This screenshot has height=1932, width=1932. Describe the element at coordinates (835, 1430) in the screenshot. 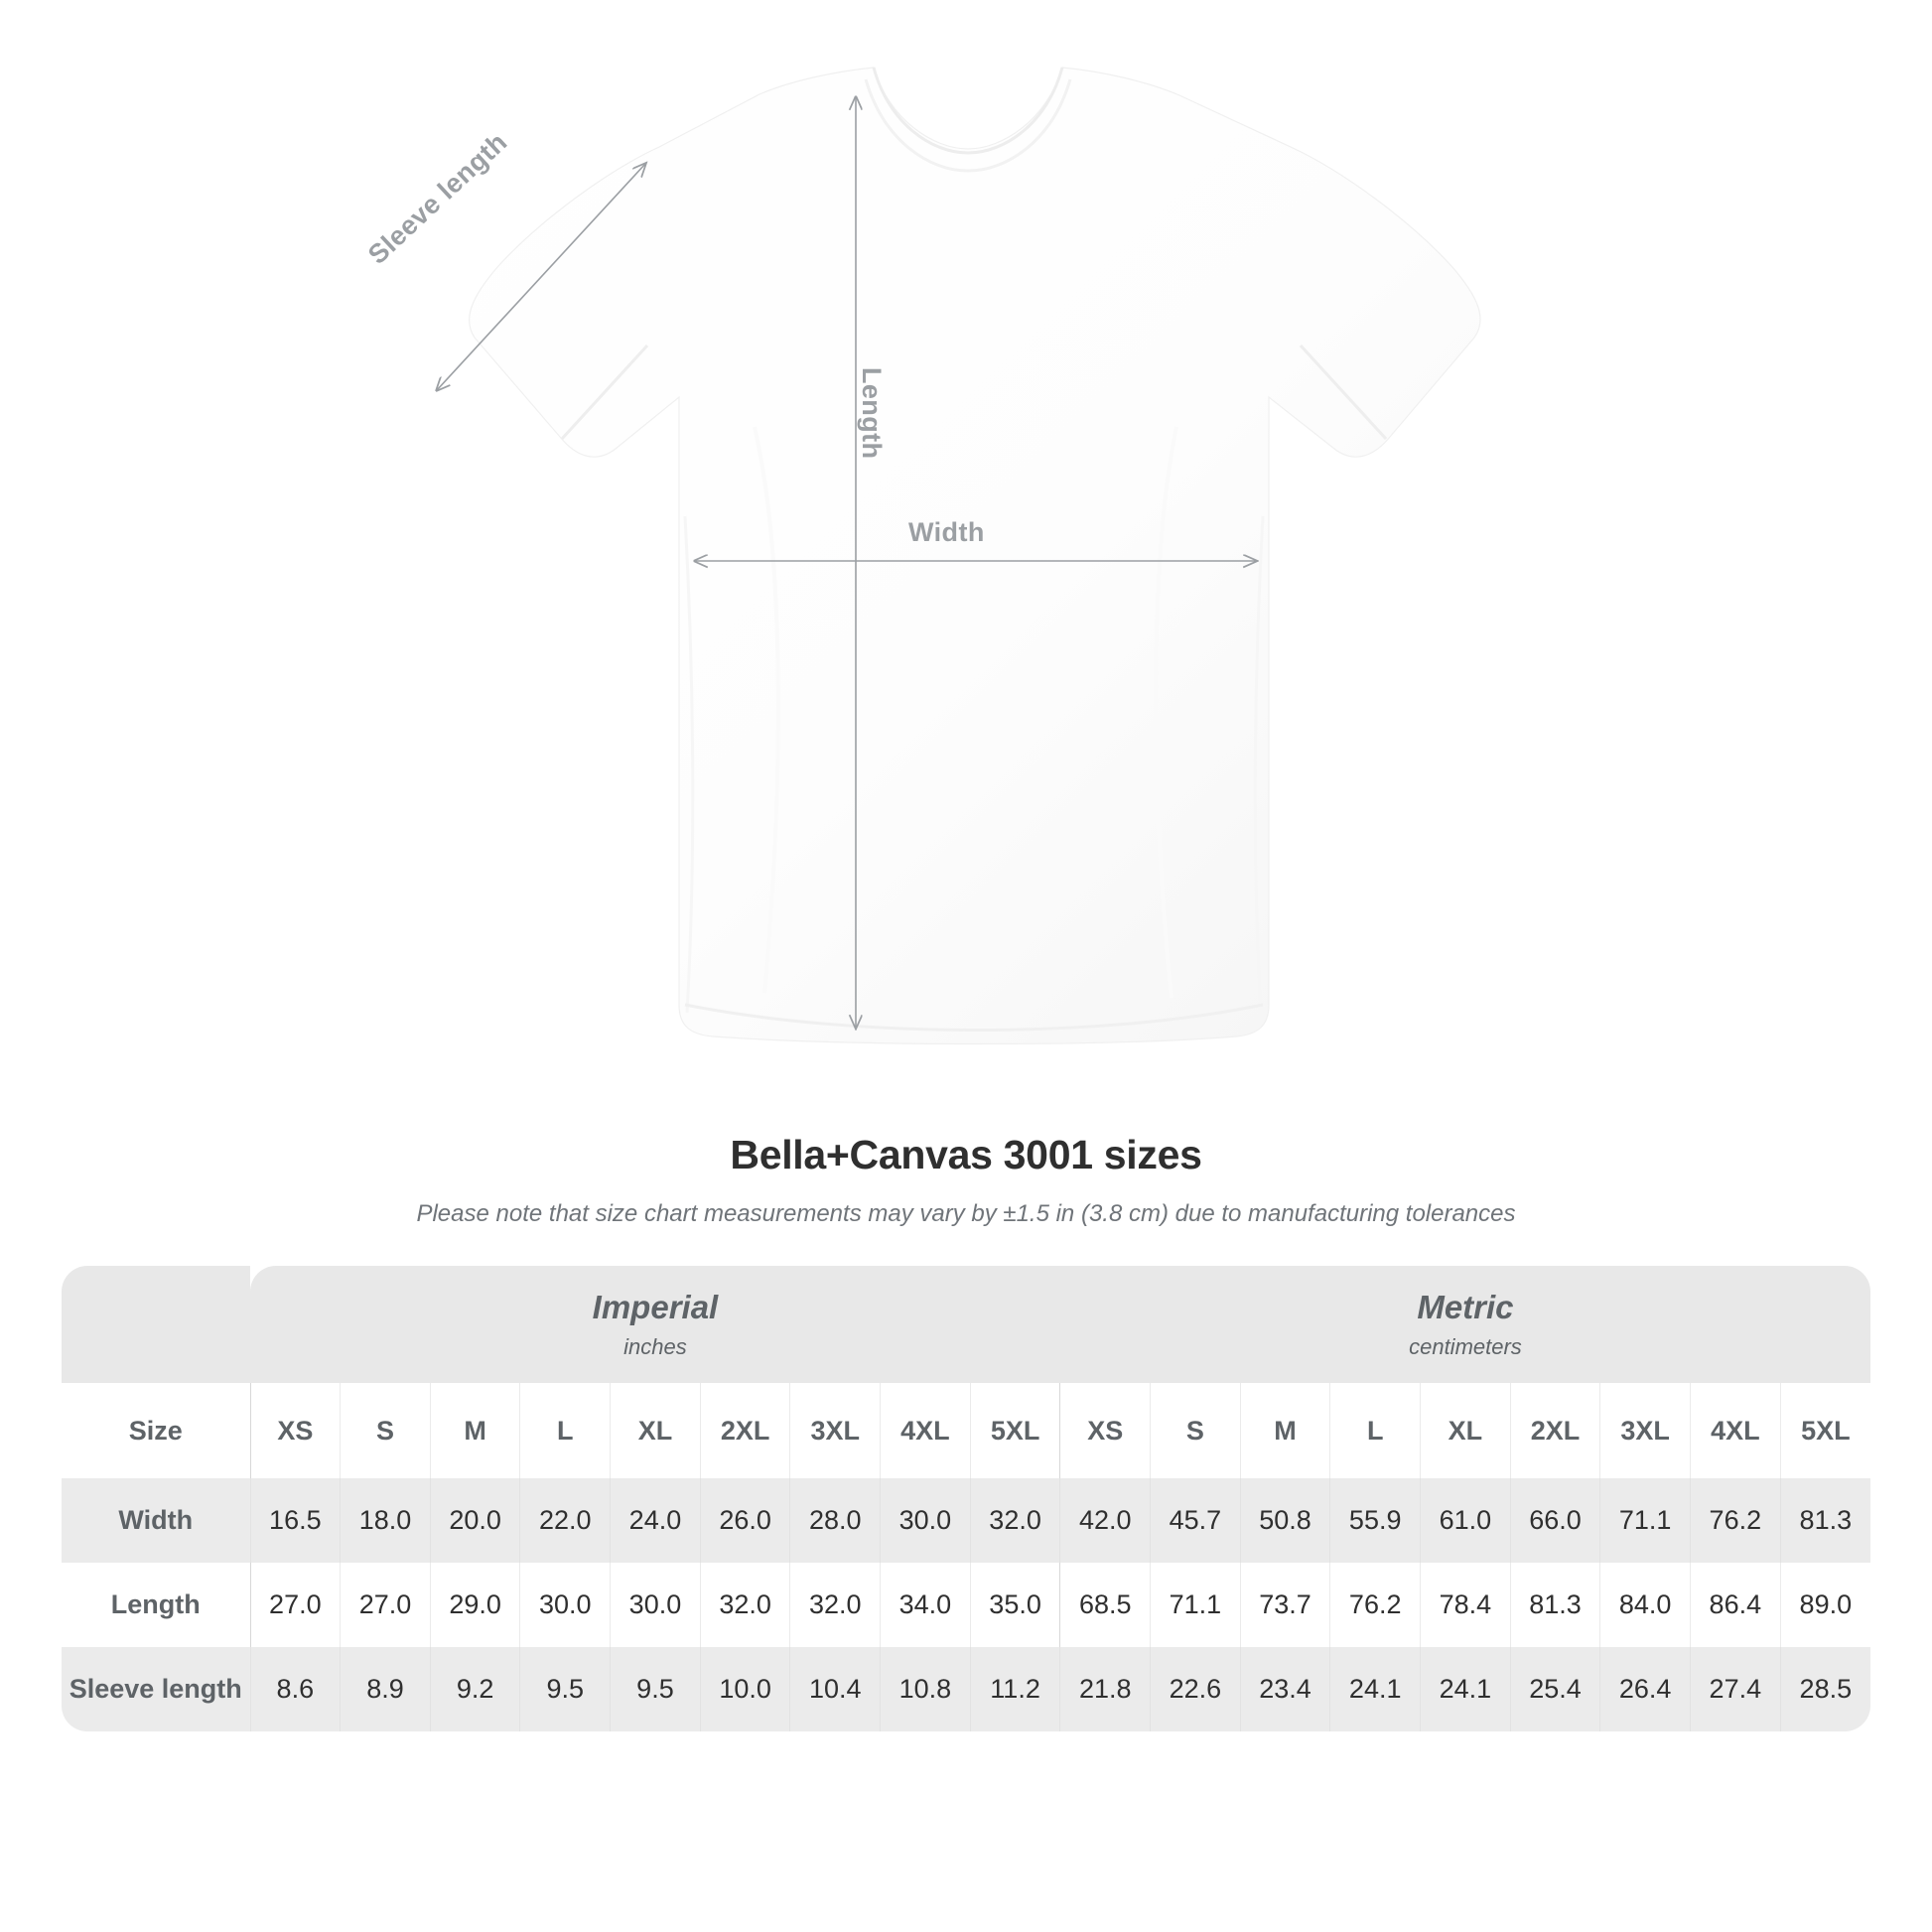

I see `size-header-imperial-3xl: 3XL` at that location.